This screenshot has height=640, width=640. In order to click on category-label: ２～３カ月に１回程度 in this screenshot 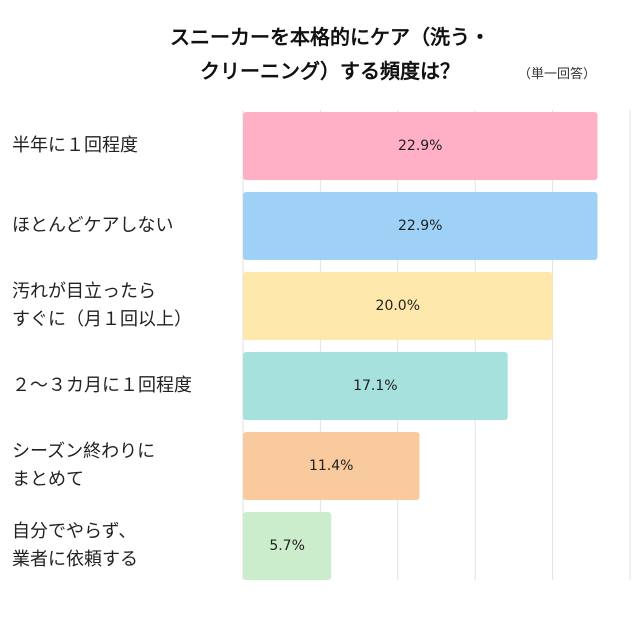, I will do `click(102, 385)`.